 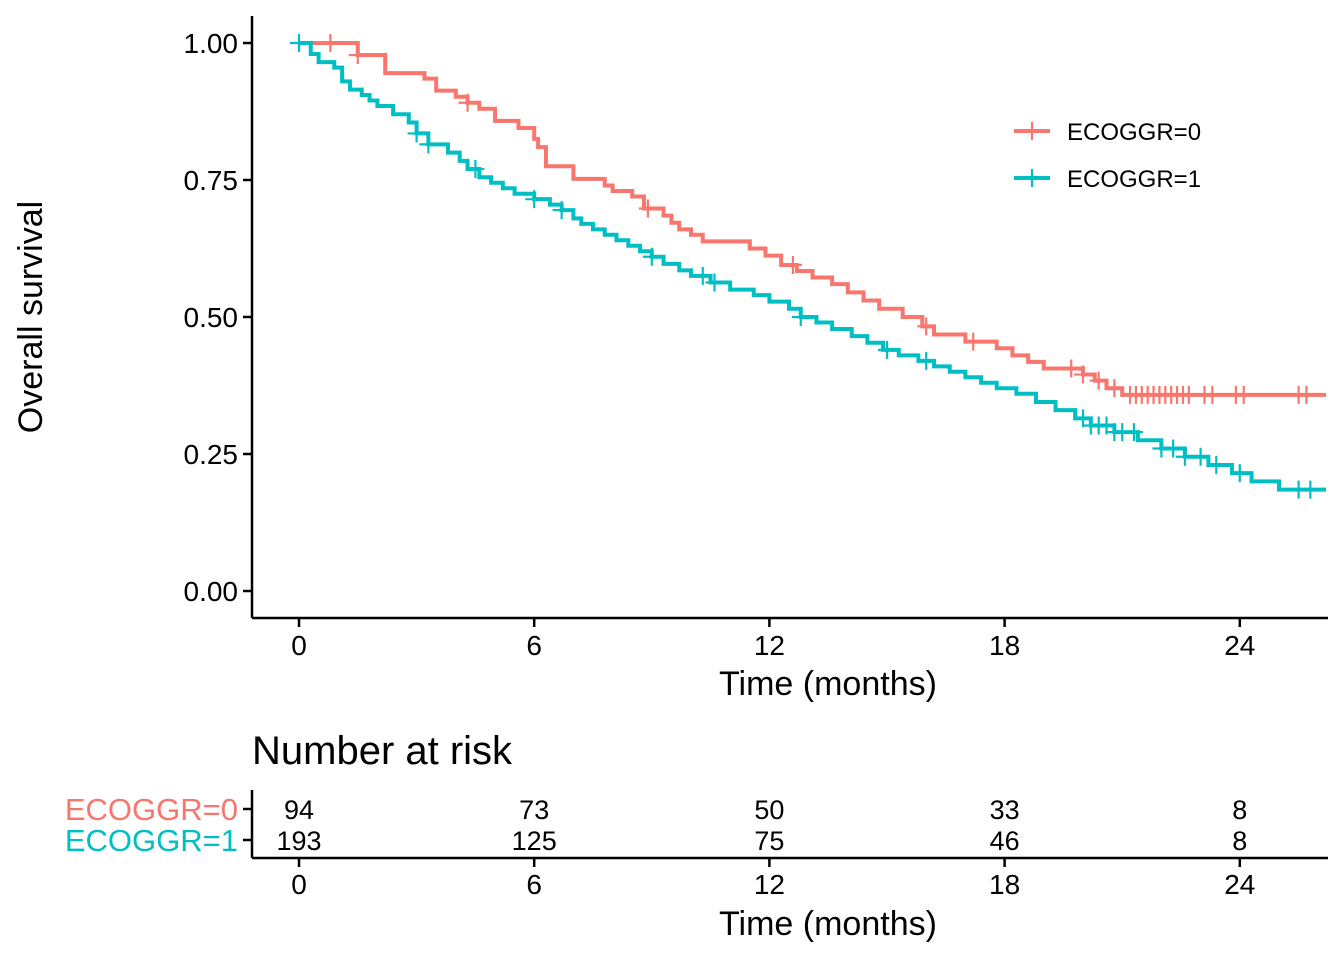 What do you see at coordinates (1005, 810) in the screenshot?
I see `risk-count: 33` at bounding box center [1005, 810].